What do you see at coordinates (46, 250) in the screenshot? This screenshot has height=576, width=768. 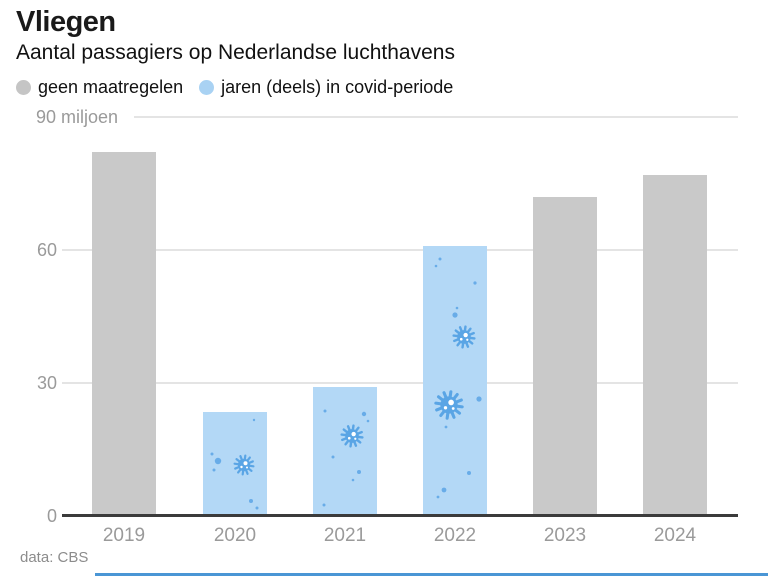 I see `y-axis-tick-label-60: 60` at bounding box center [46, 250].